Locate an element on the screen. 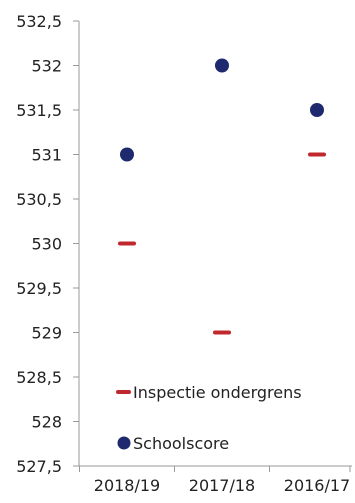 Image resolution: width=355 pixels, height=503 pixels. legend-school-score-swatch is located at coordinates (124, 443).